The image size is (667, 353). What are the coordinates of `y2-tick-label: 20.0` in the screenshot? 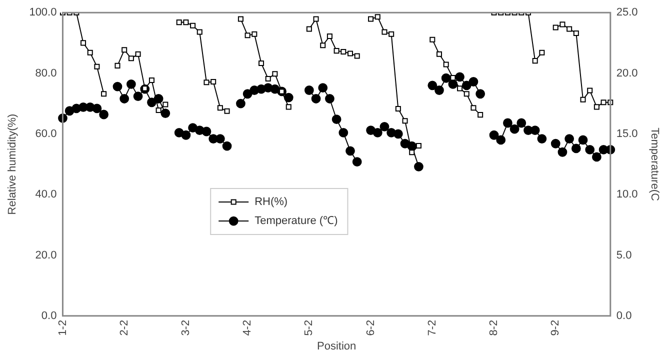 It's located at (627, 73).